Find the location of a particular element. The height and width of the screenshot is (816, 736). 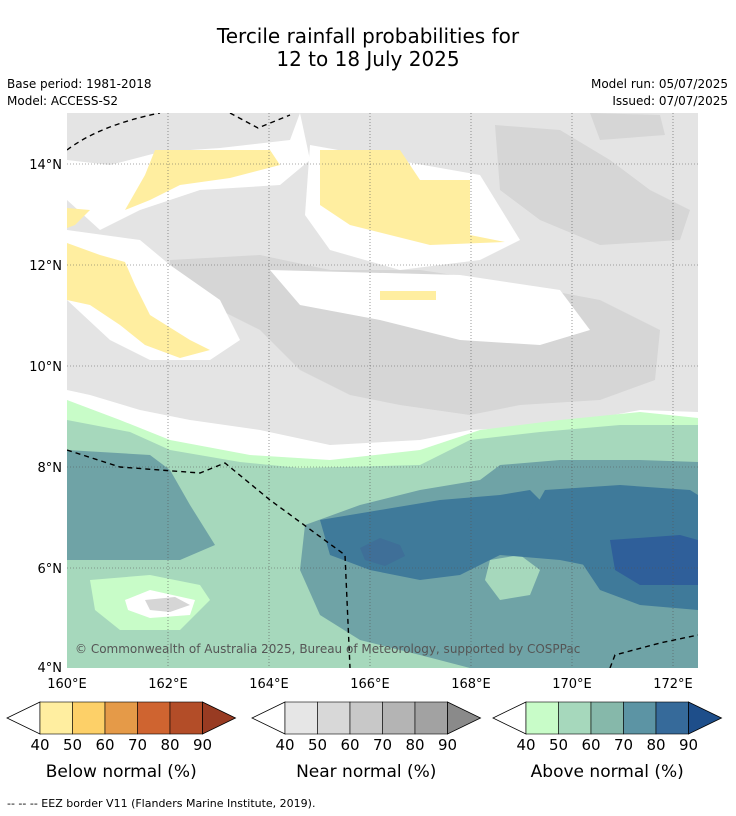

above-normal-colorbar-label: Above normal (%) is located at coordinates (607, 772).